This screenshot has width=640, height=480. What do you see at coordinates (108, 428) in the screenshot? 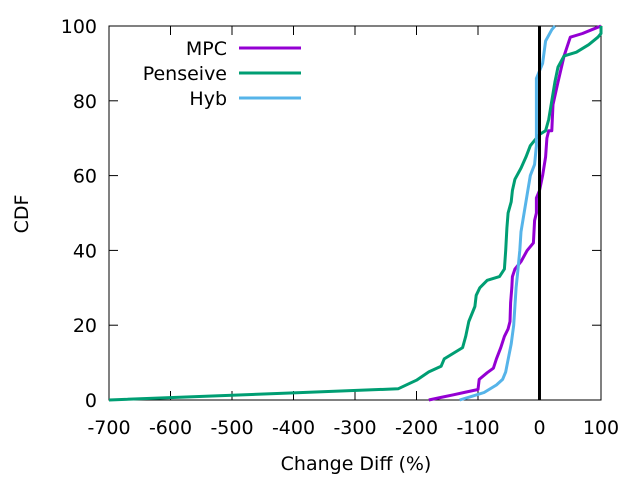
I see `x-tick-label: -700` at bounding box center [108, 428].